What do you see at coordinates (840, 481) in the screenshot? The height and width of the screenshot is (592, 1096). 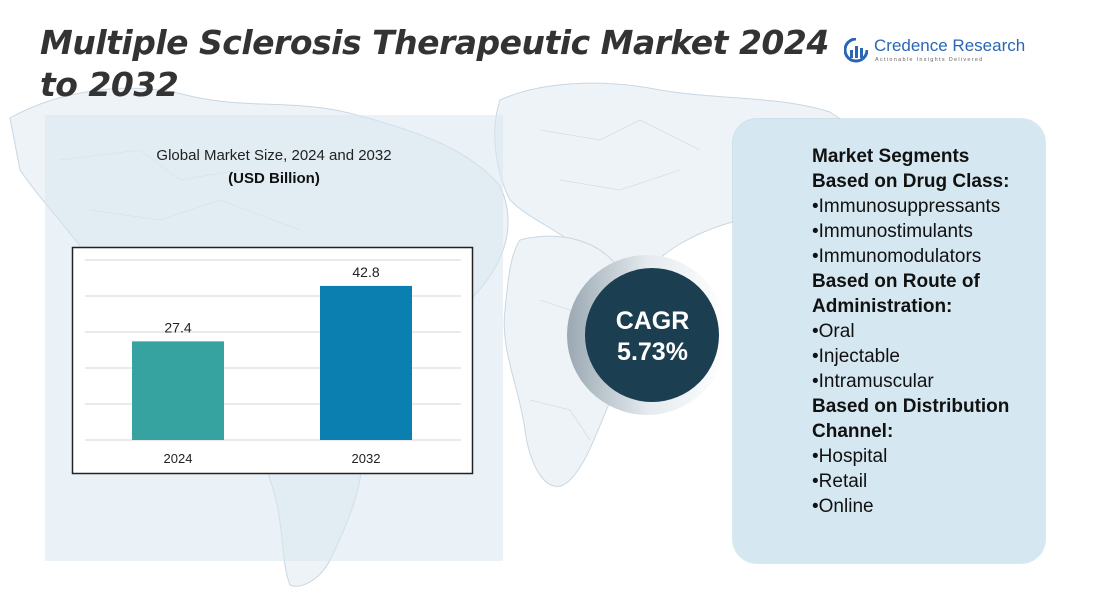 I see `segment-item: •Retail` at bounding box center [840, 481].